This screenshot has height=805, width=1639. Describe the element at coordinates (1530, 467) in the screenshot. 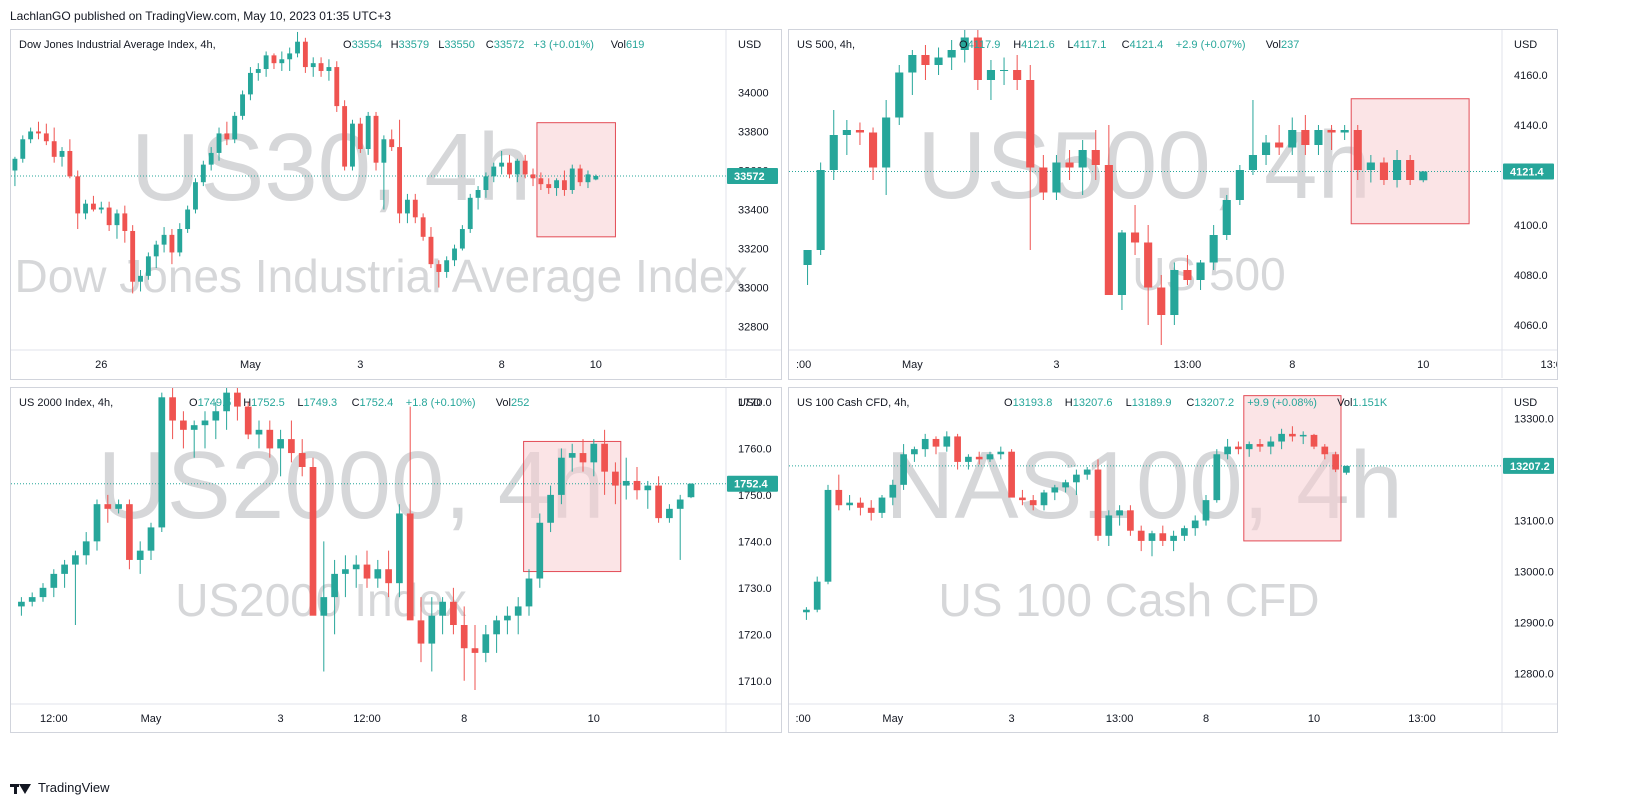

I see `last-price-label: 13207.2` at that location.